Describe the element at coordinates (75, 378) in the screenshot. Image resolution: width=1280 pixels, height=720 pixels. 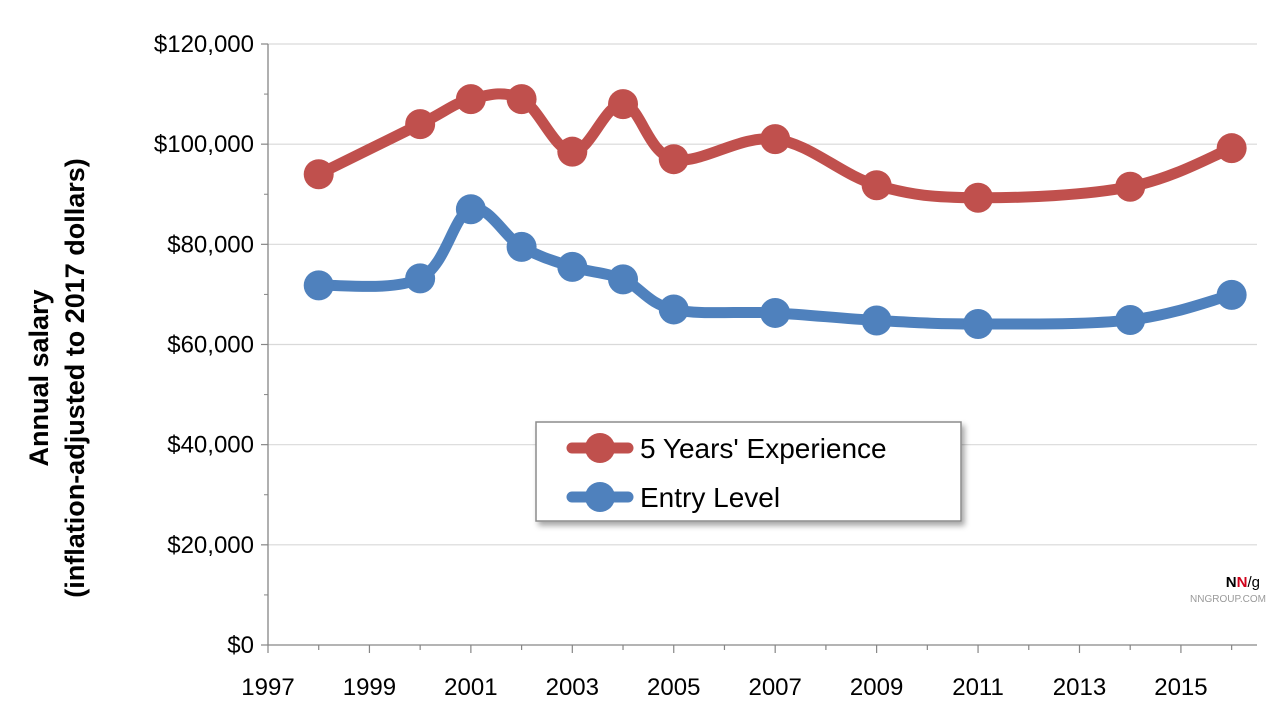
I see `y-axis-title-line2: (inflation-adjusted to 2017 dollars)` at that location.